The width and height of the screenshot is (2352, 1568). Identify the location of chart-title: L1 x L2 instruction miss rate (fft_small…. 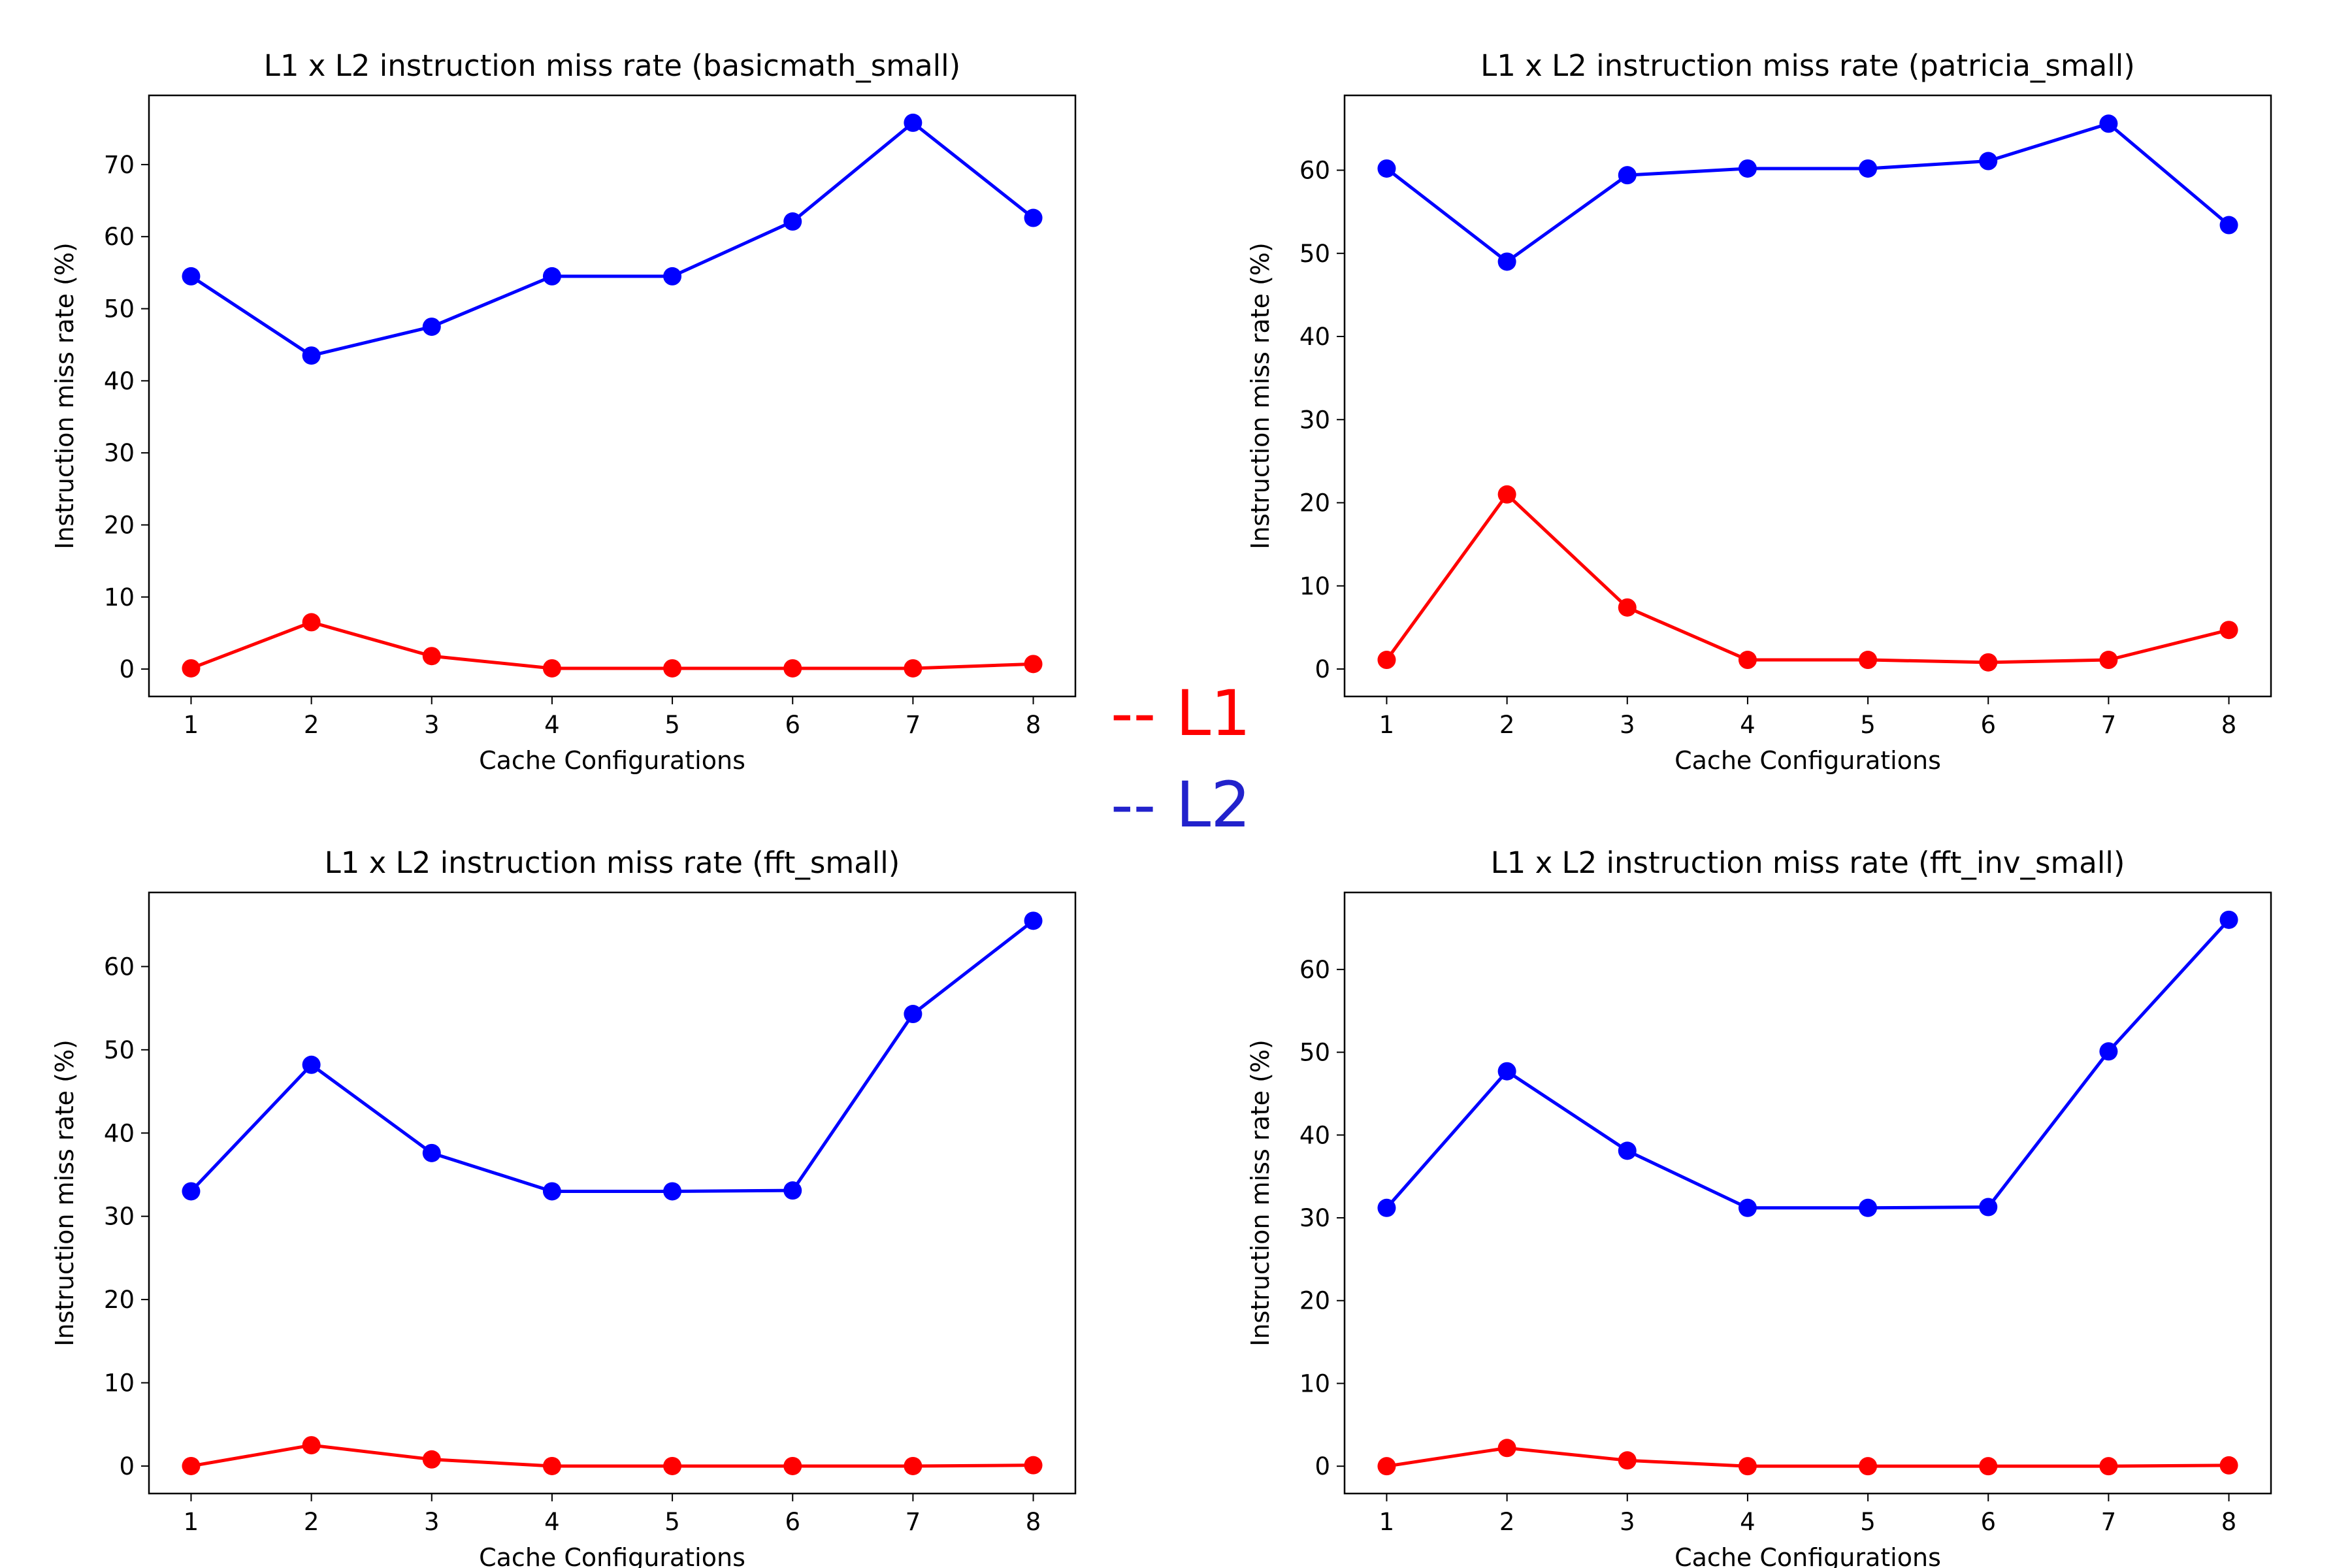
(612, 862).